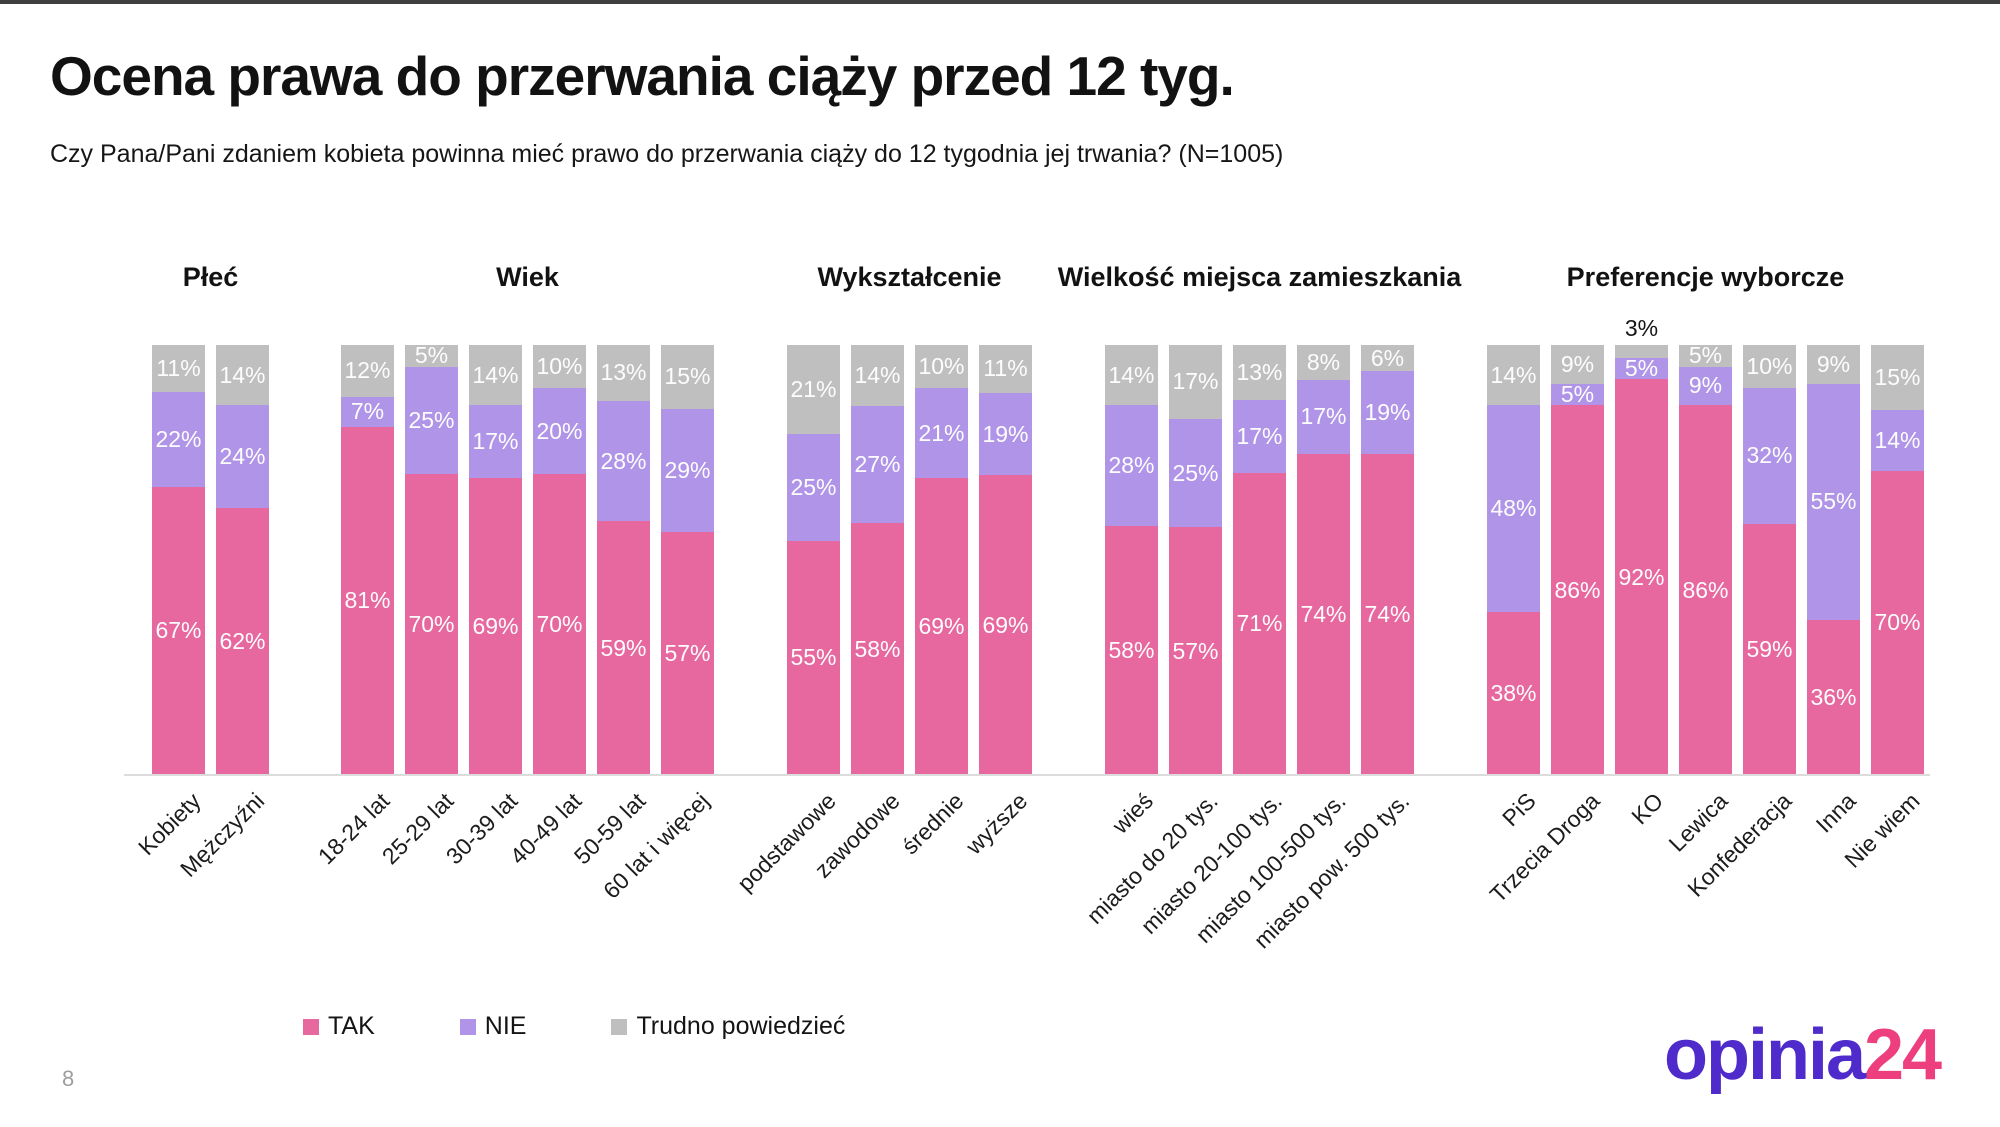 Image resolution: width=2000 pixels, height=1127 pixels. I want to click on segment-nie: 24%, so click(242, 457).